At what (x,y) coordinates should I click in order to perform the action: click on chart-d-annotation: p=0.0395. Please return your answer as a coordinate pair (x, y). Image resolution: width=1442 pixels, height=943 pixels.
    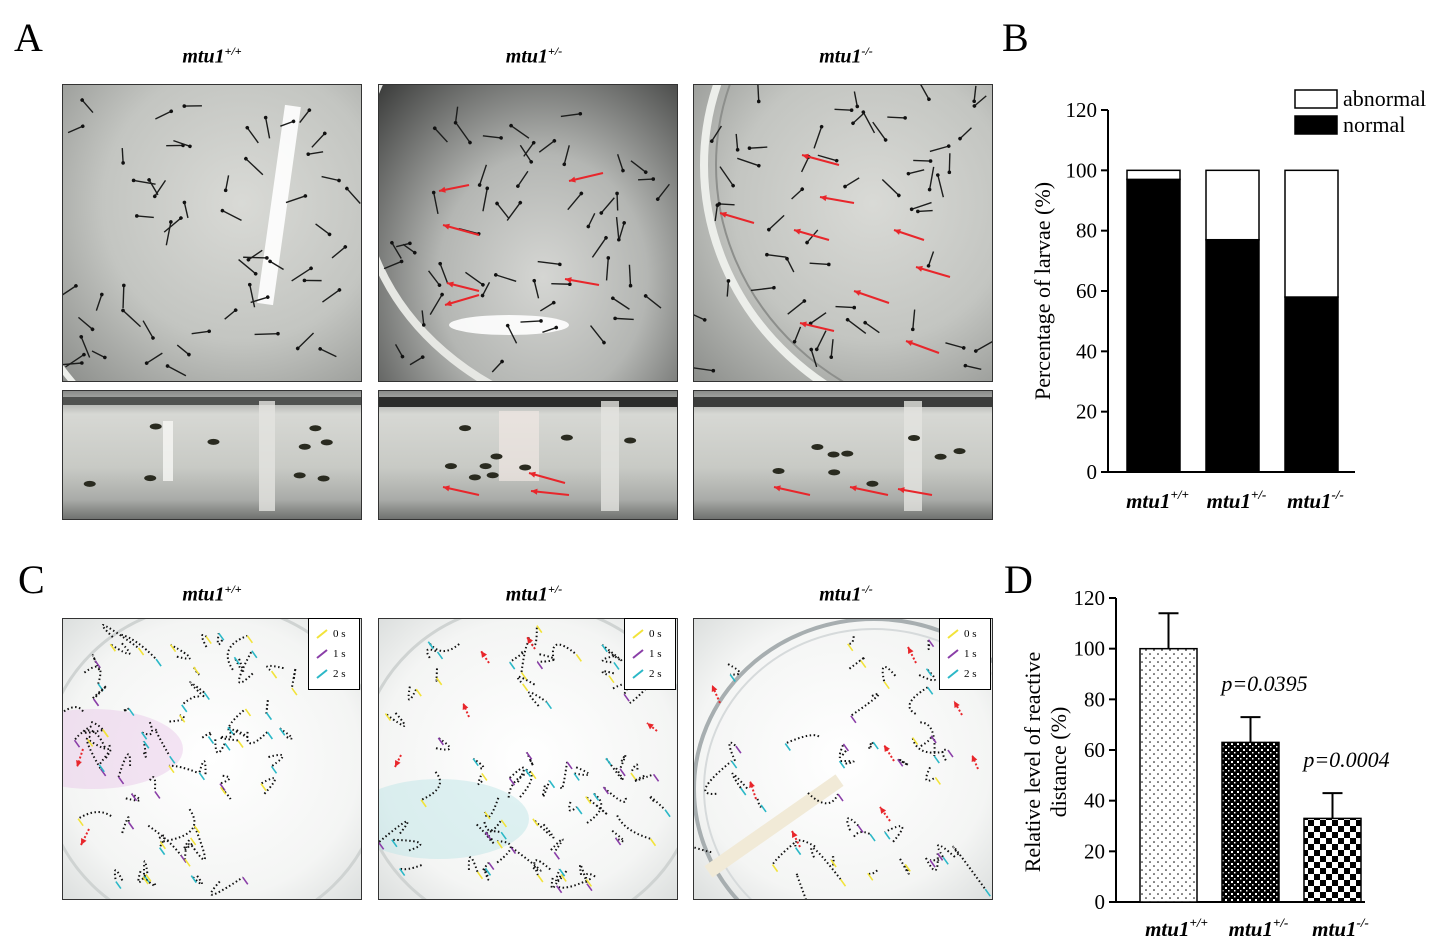
    Looking at the image, I should click on (1263, 683).